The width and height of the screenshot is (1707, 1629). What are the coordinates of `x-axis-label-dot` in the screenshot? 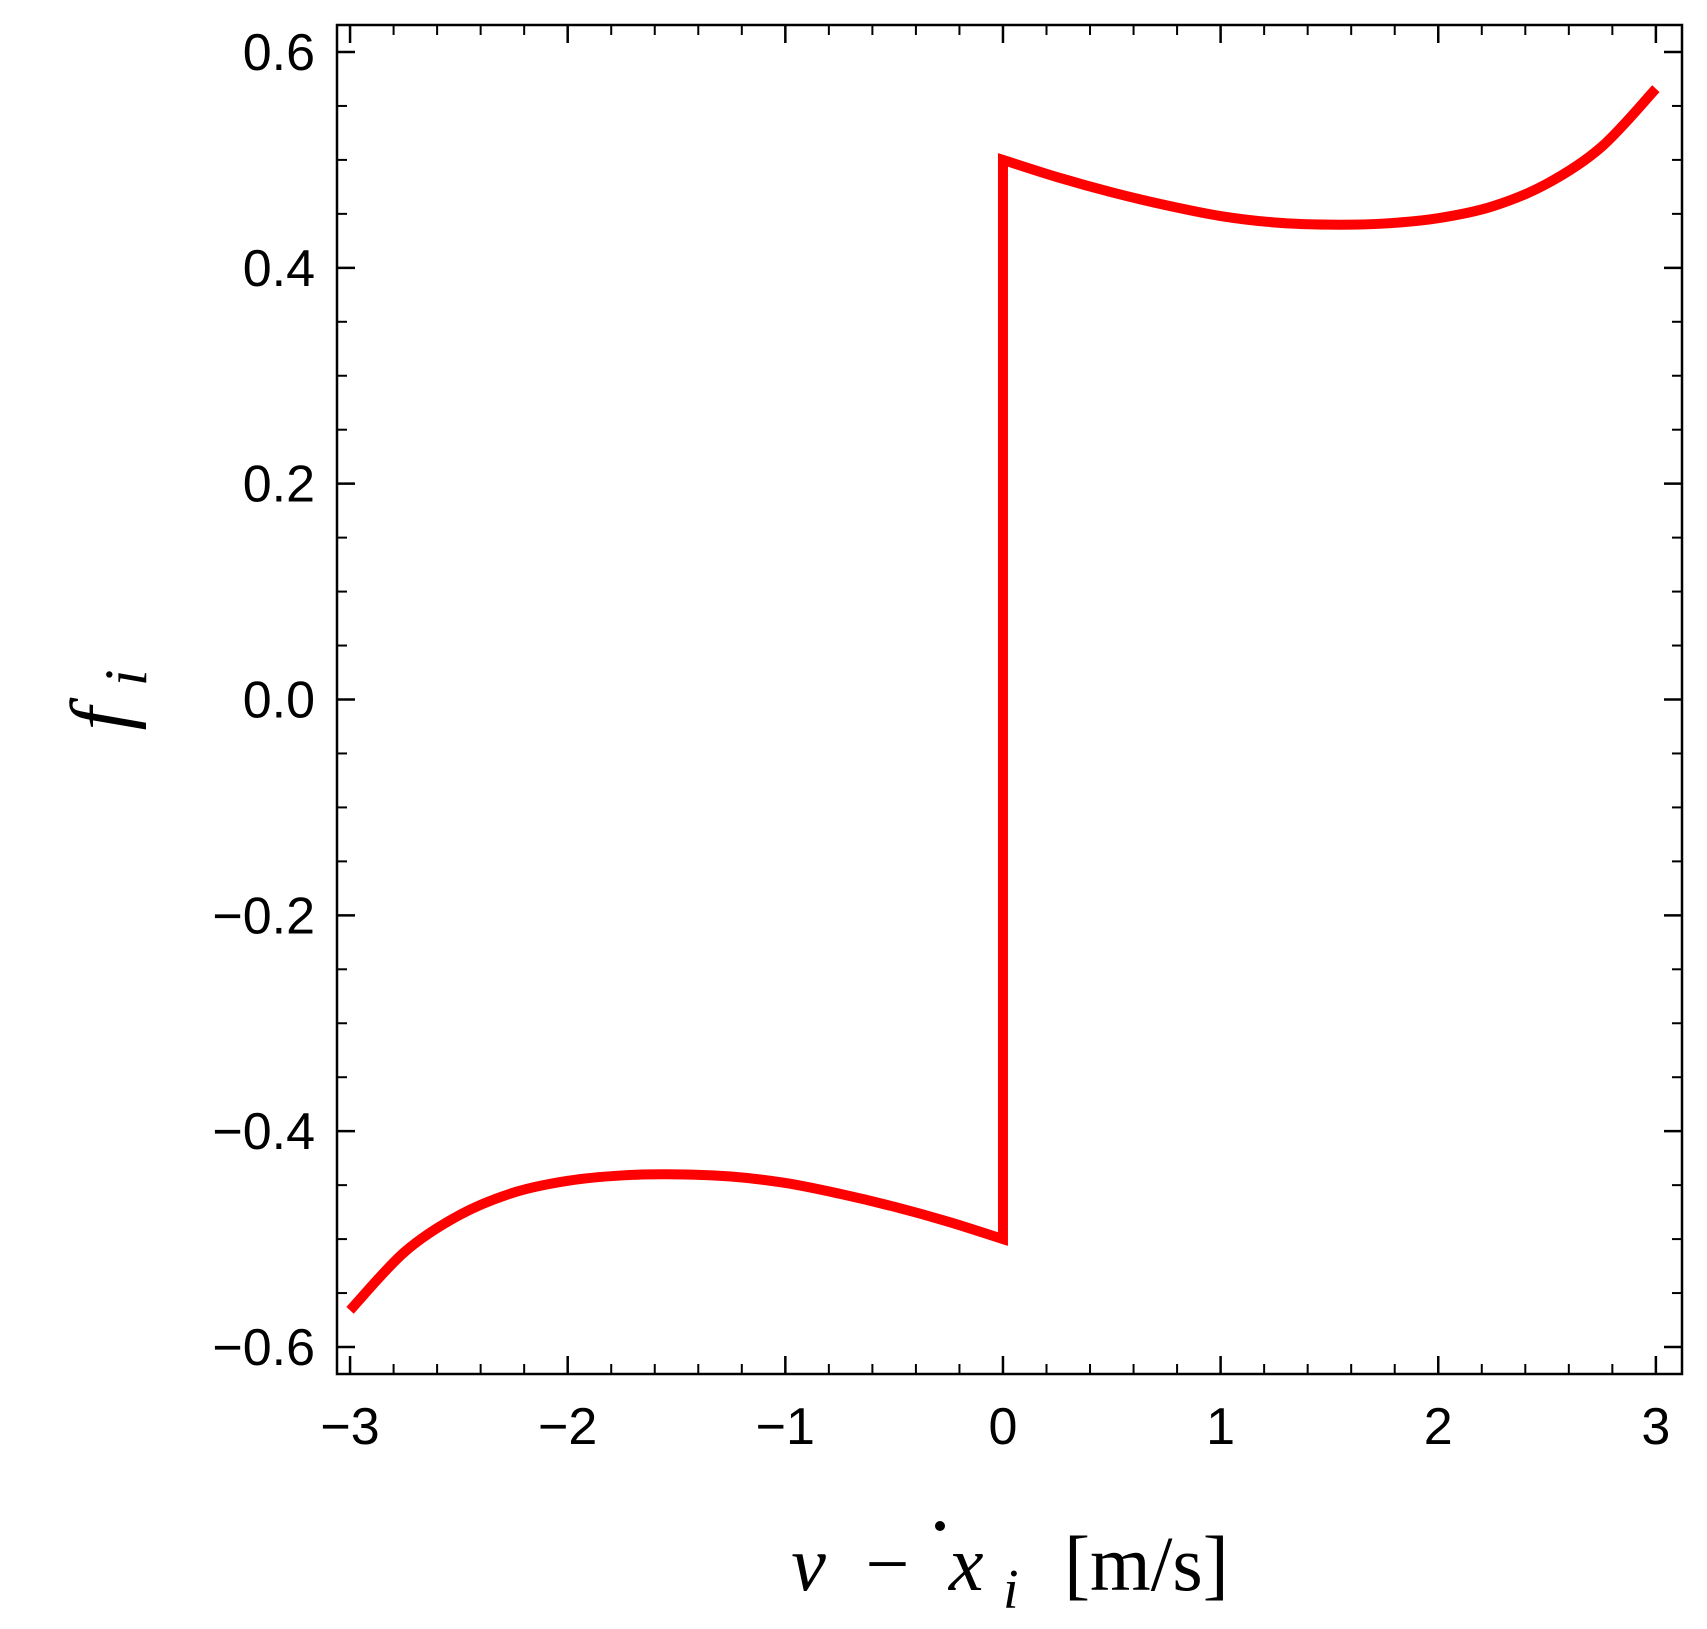 It's located at (940, 1526).